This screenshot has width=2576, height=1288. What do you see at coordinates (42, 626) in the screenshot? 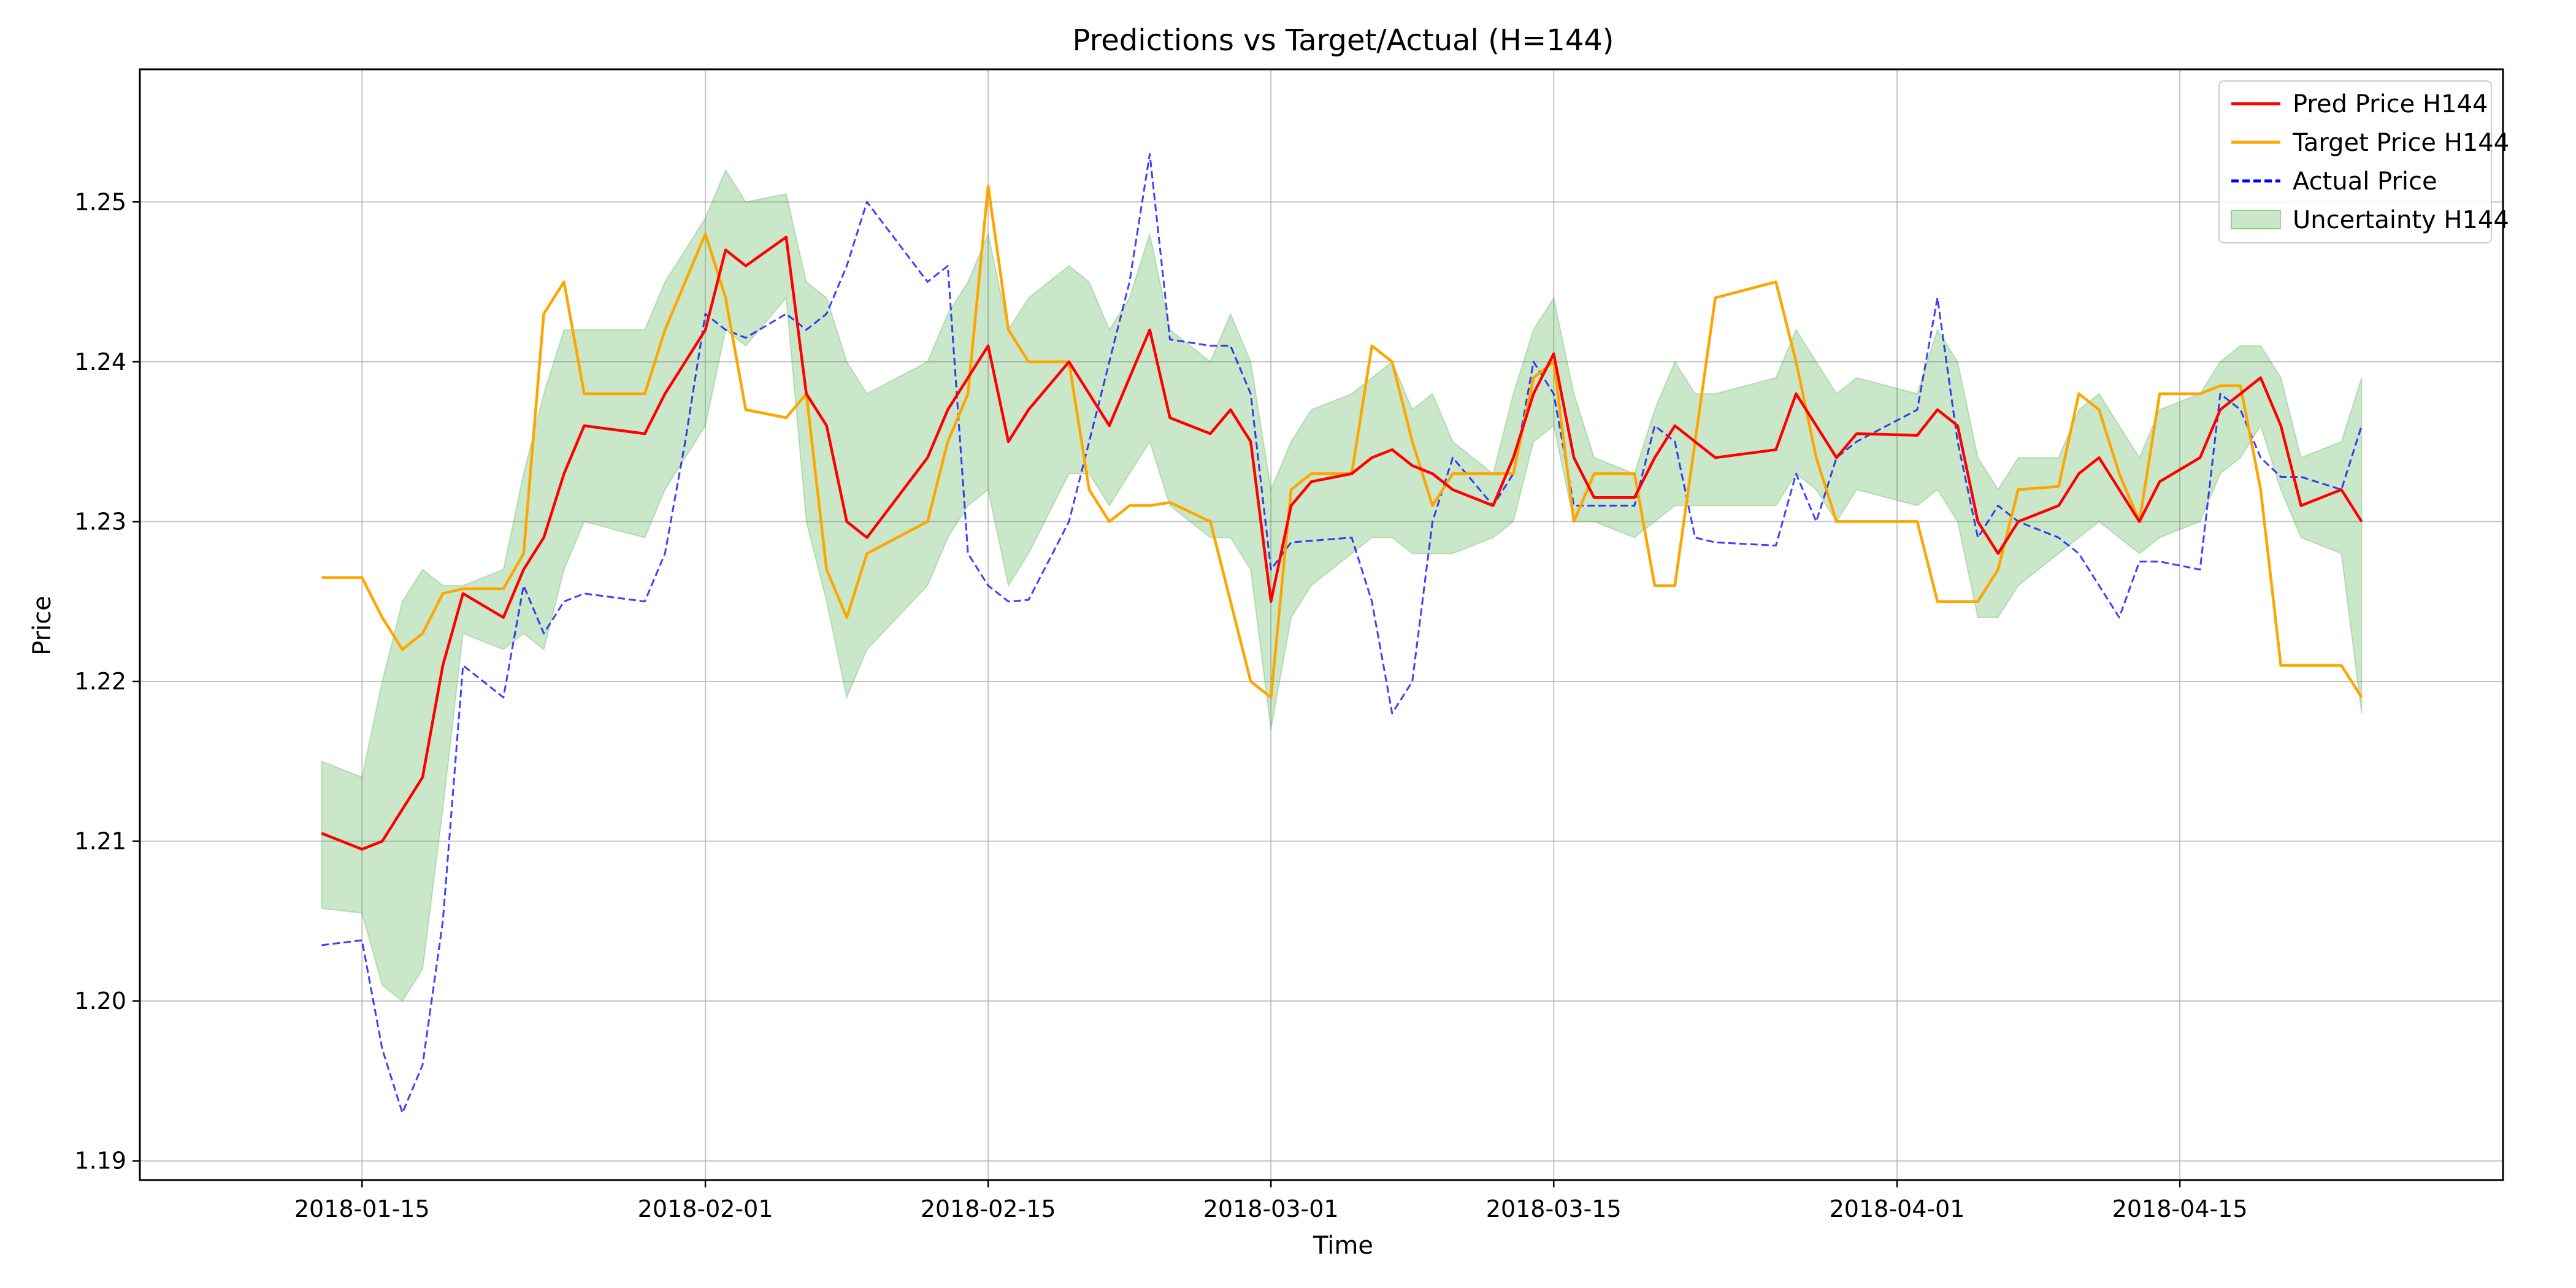
I see `y-axis-label: Price` at bounding box center [42, 626].